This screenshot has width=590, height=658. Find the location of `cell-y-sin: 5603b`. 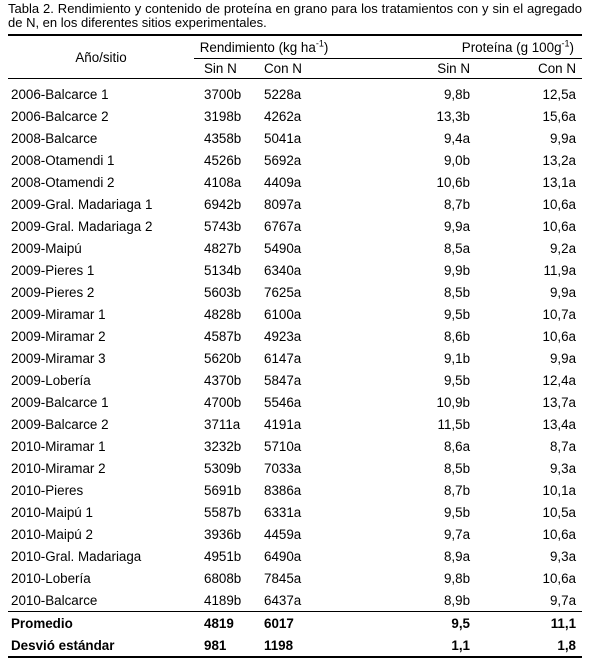

cell-y-sin: 5603b is located at coordinates (223, 292).